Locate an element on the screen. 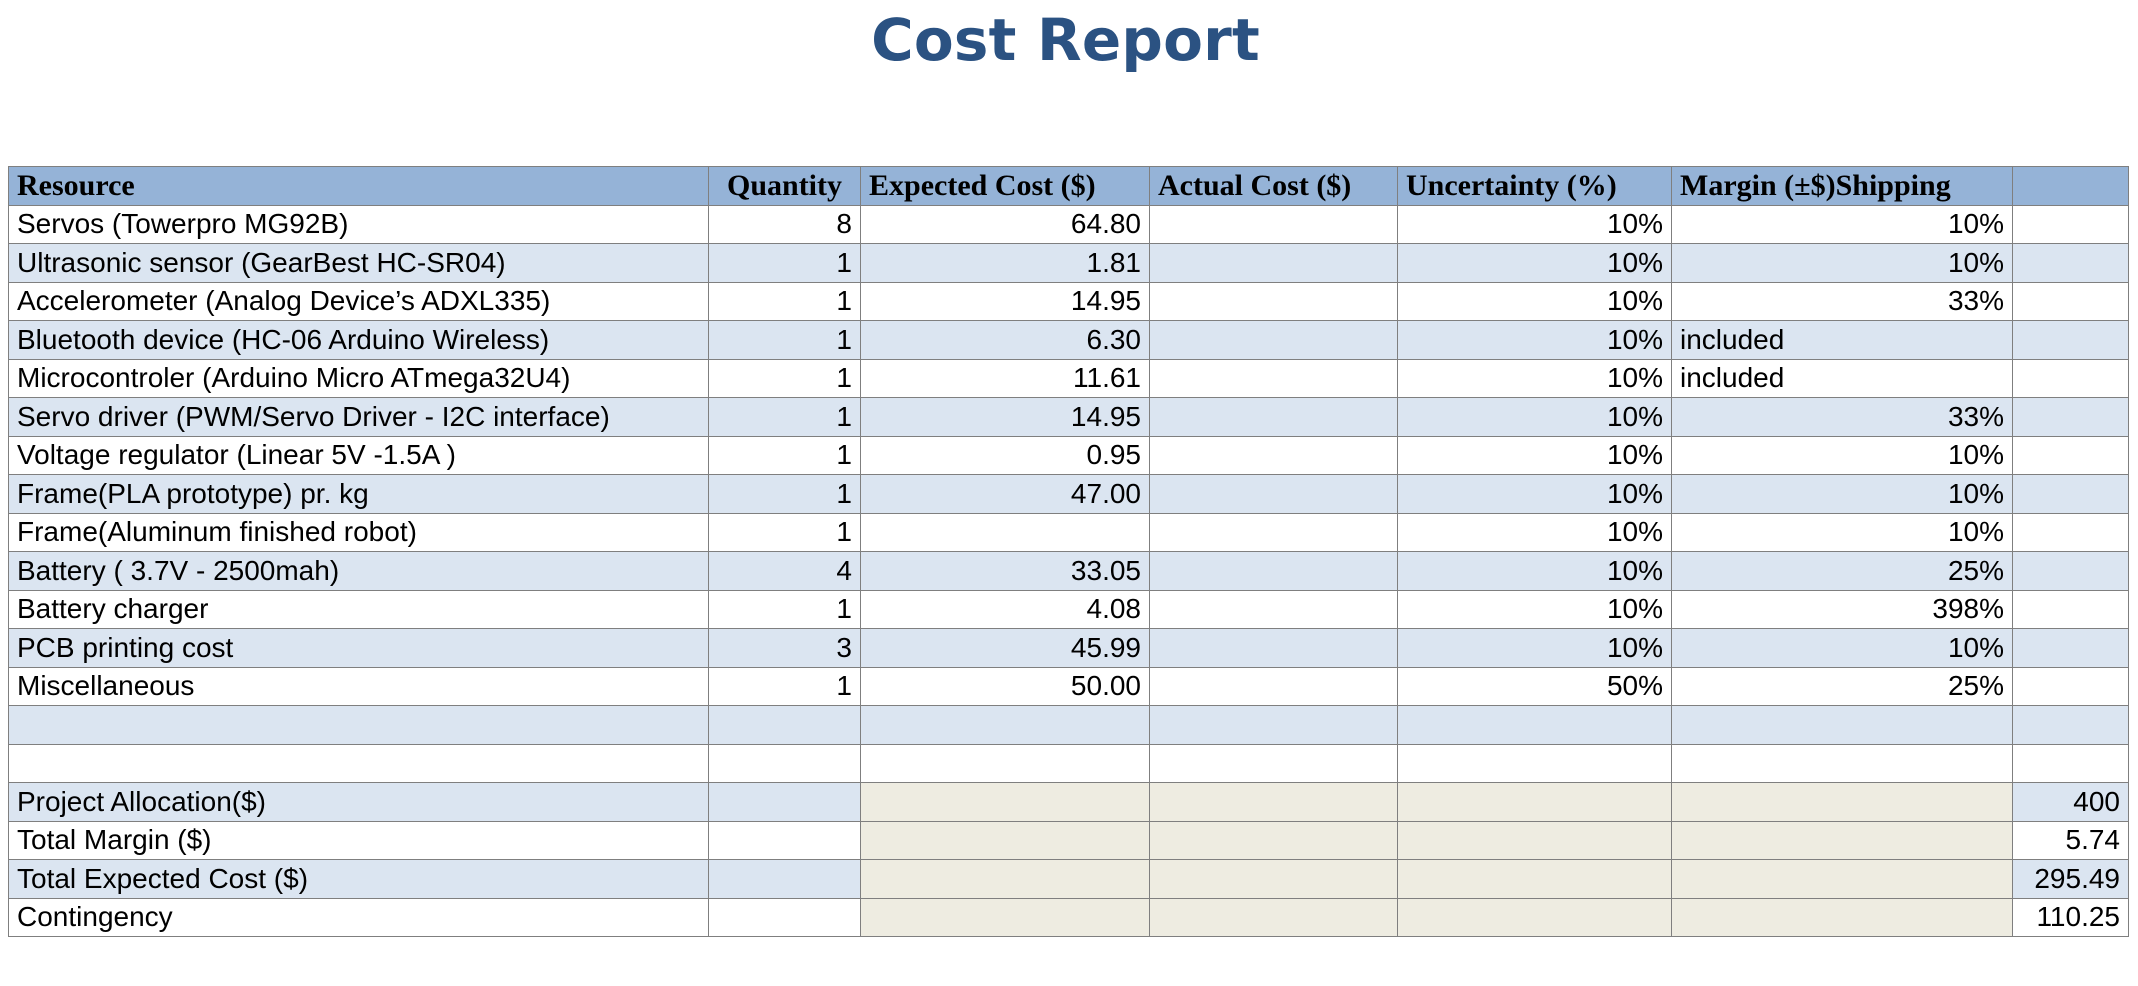 Image resolution: width=2138 pixels, height=986 pixels. cell-resource: Battery charger is located at coordinates (358, 609).